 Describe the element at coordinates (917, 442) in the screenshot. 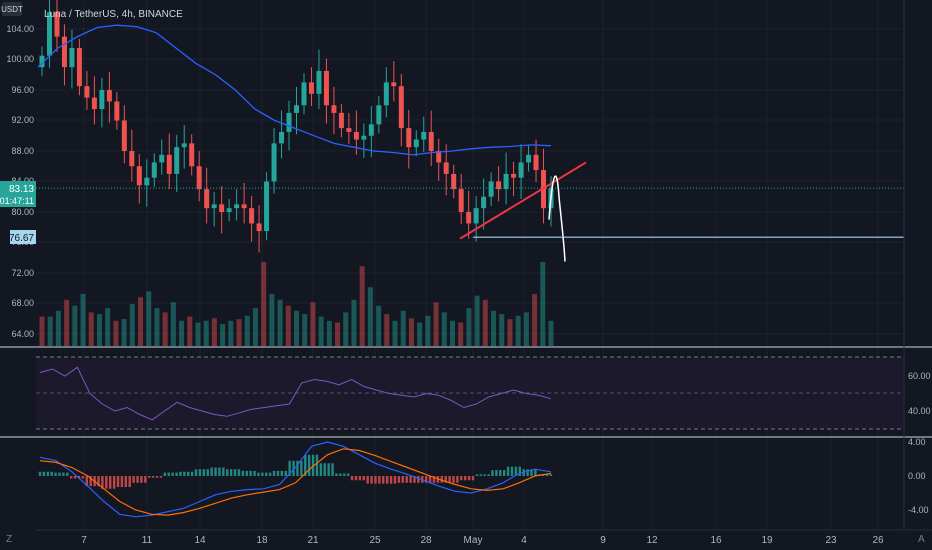

I see `macd-tick-label: 4.00` at that location.